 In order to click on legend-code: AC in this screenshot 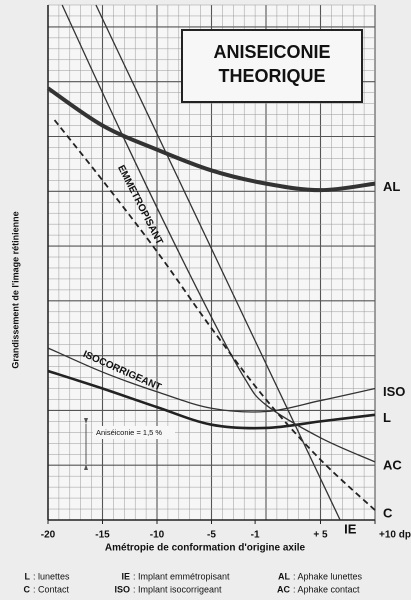, I will do `click(283, 589)`.